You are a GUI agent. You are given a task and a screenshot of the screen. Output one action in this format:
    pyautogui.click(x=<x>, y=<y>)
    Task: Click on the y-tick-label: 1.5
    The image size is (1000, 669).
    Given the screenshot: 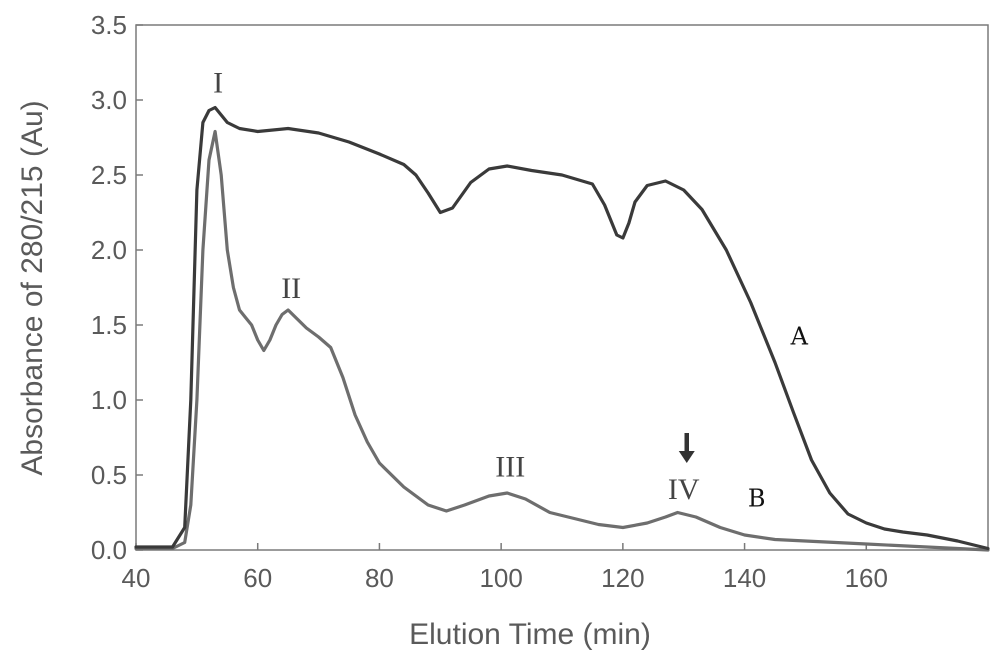 What is the action you would take?
    pyautogui.click(x=109, y=325)
    